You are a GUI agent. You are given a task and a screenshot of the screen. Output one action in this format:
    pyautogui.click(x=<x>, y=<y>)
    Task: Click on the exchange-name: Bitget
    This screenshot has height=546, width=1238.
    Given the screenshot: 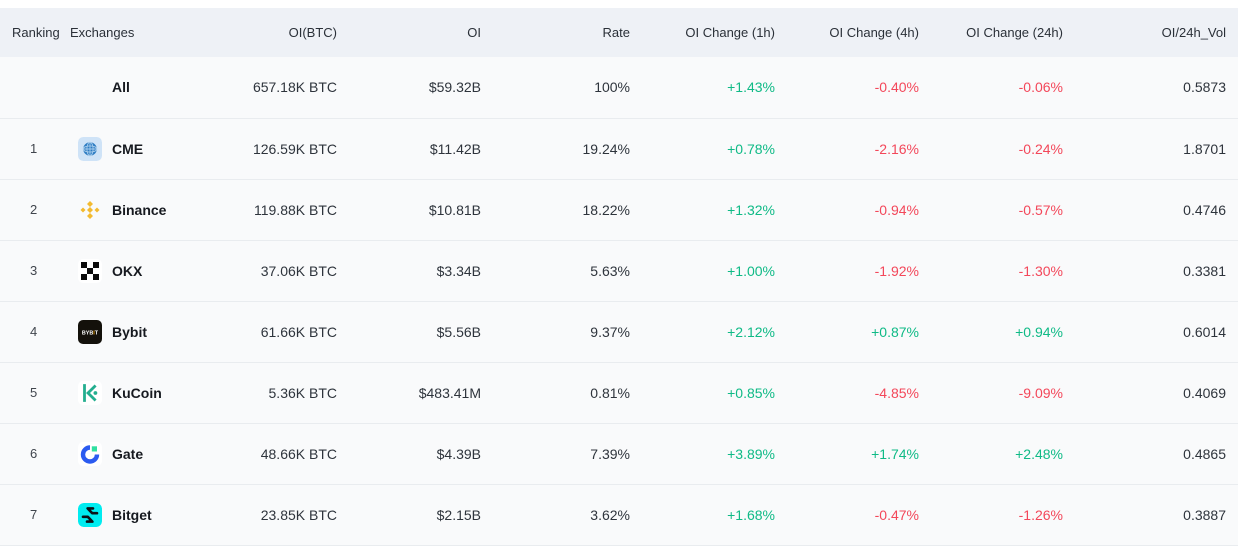 What is the action you would take?
    pyautogui.click(x=132, y=514)
    